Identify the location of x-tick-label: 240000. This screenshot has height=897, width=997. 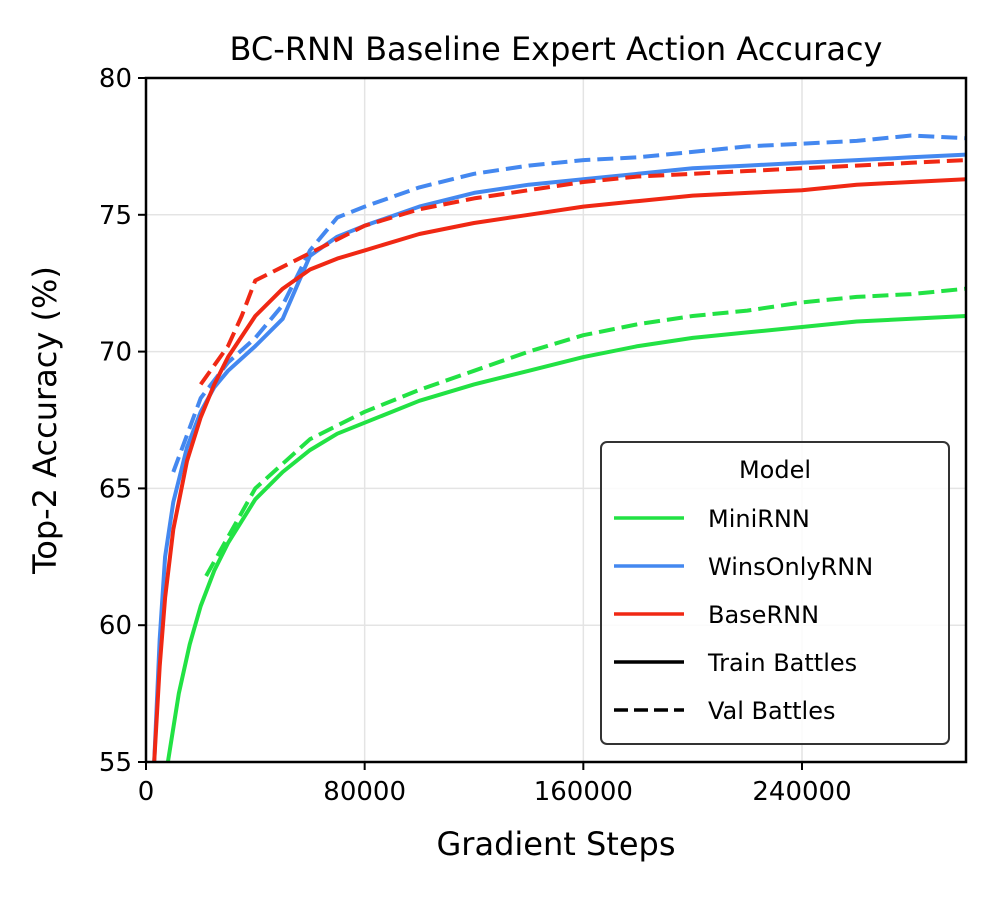
(801, 792).